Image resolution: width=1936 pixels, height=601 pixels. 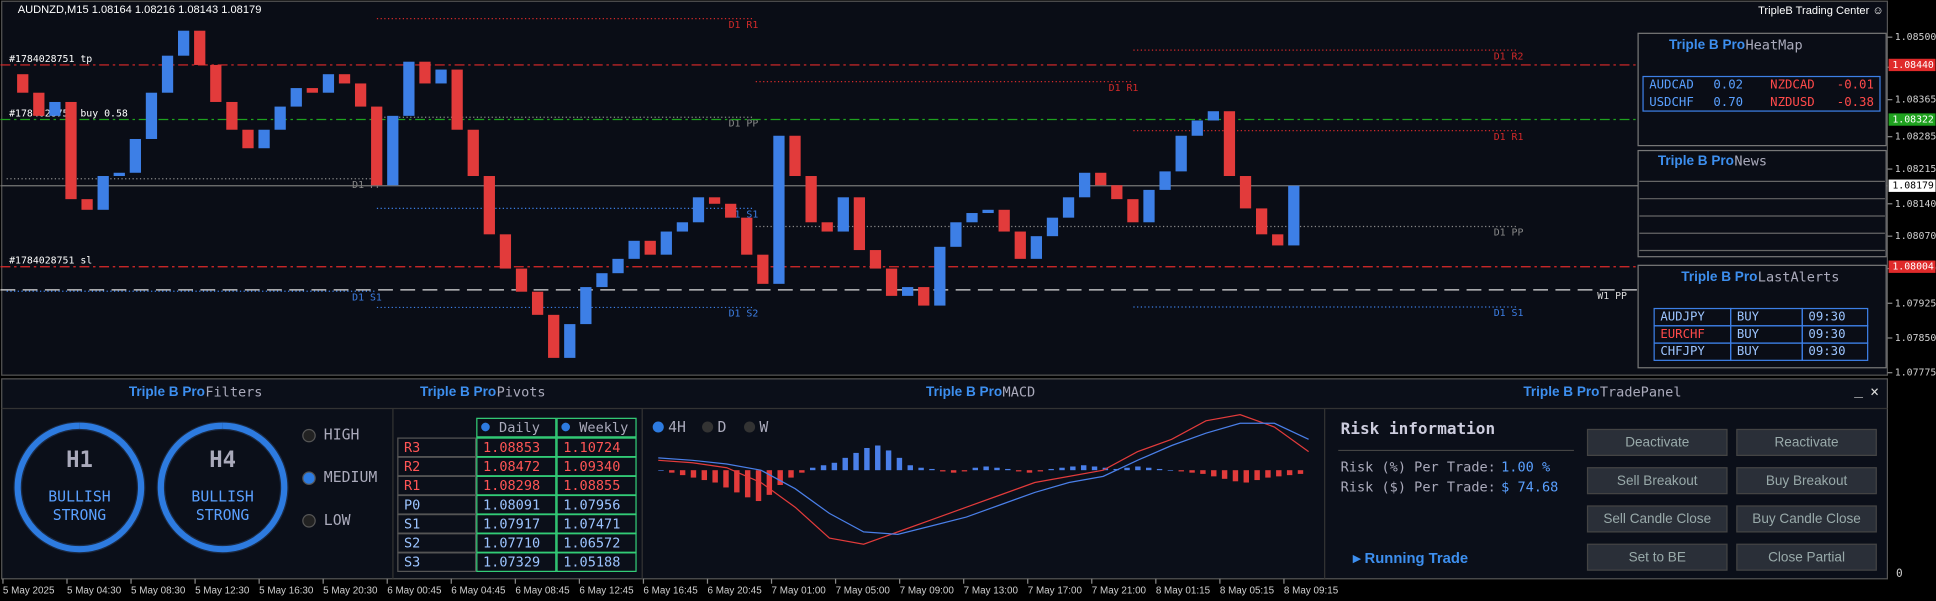 I want to click on trade-tag-label: 1.08322, so click(x=1913, y=120).